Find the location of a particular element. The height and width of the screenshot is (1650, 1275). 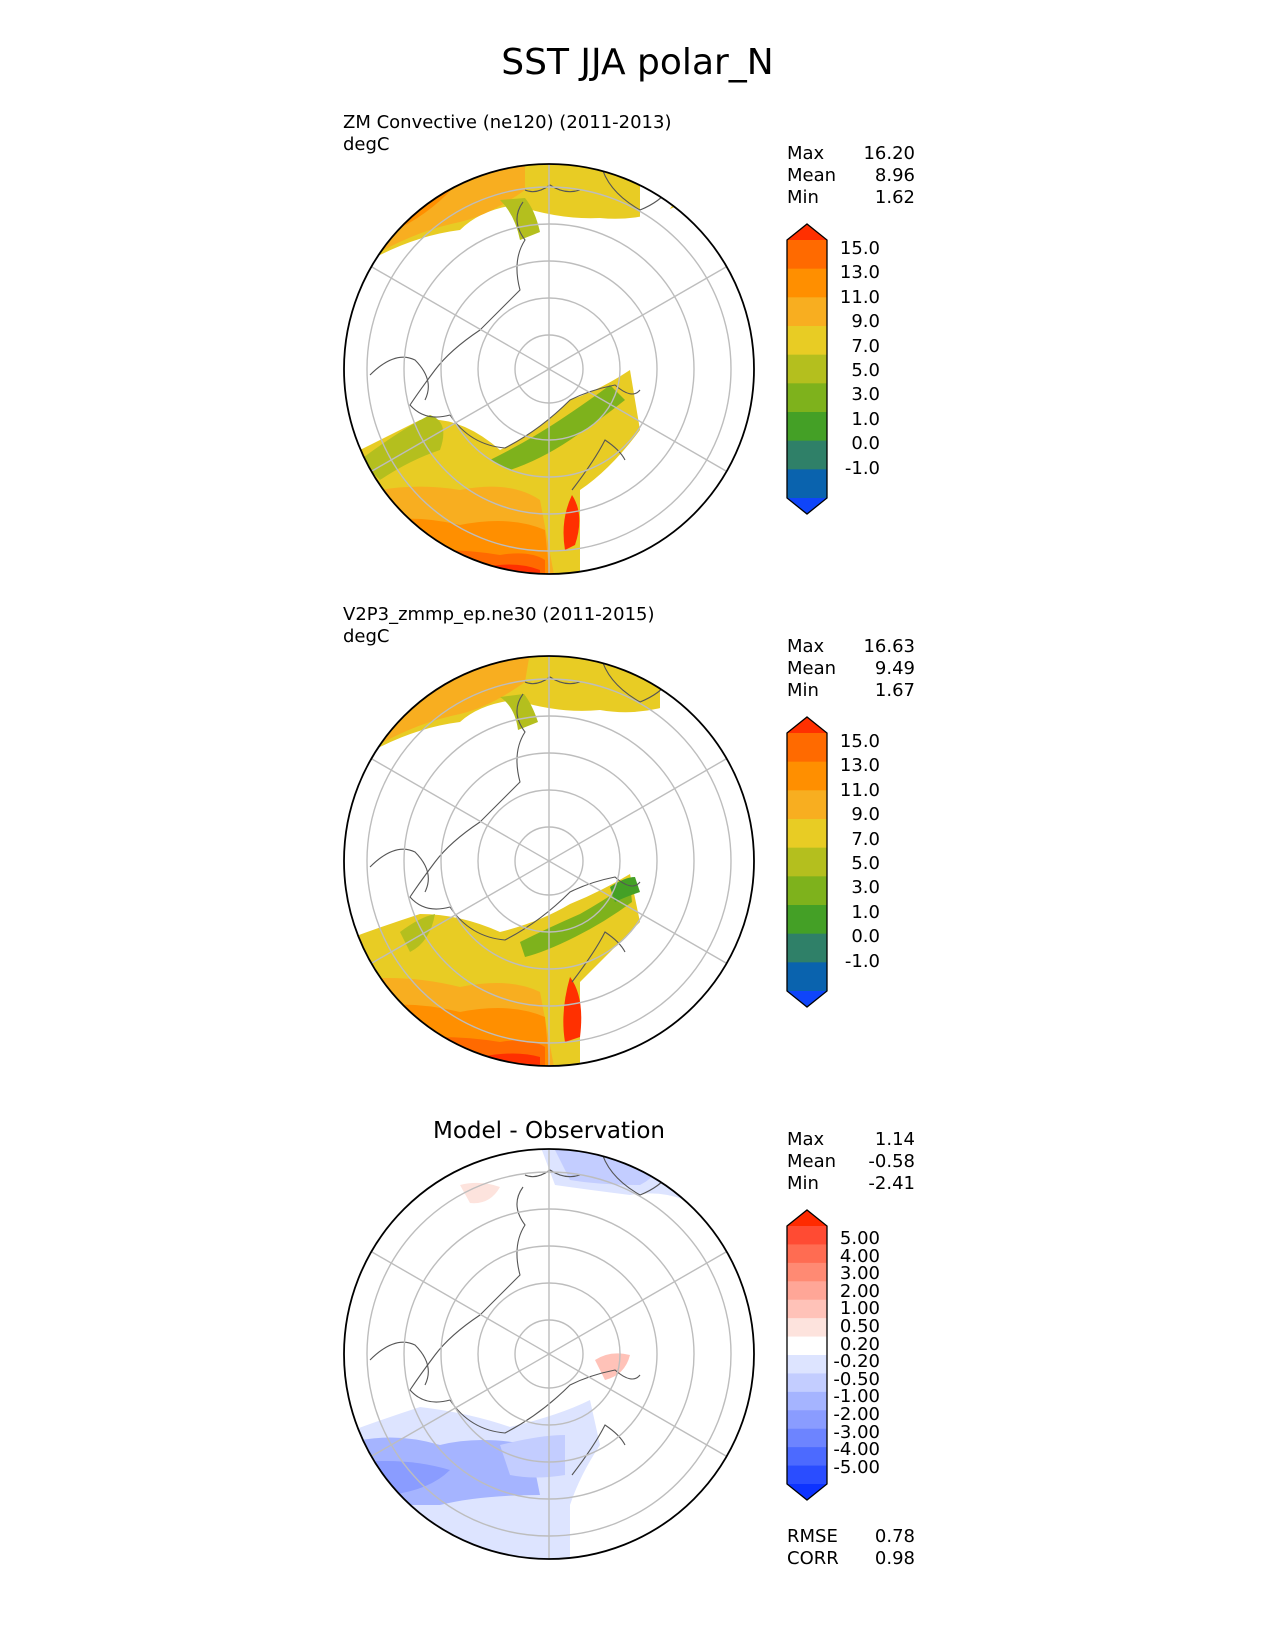

rmse-value: 0.78 is located at coordinates (894, 1536).